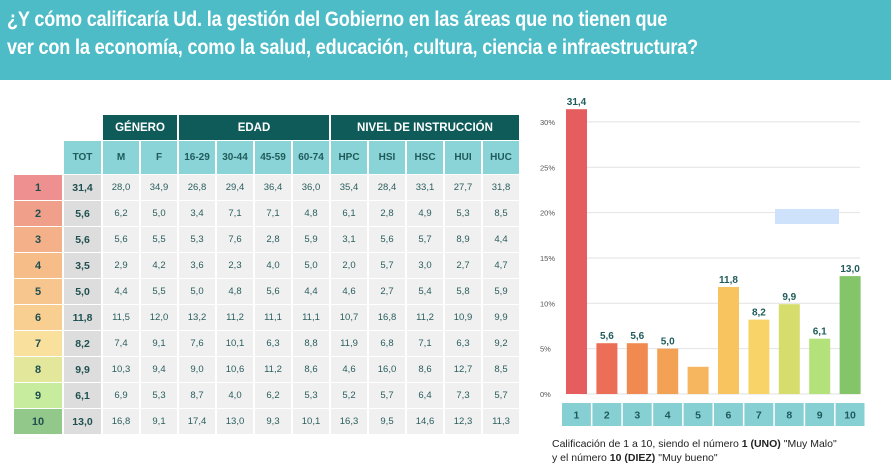 The width and height of the screenshot is (891, 472). Describe the element at coordinates (197, 421) in the screenshot. I see `value-cell: 17,4` at that location.